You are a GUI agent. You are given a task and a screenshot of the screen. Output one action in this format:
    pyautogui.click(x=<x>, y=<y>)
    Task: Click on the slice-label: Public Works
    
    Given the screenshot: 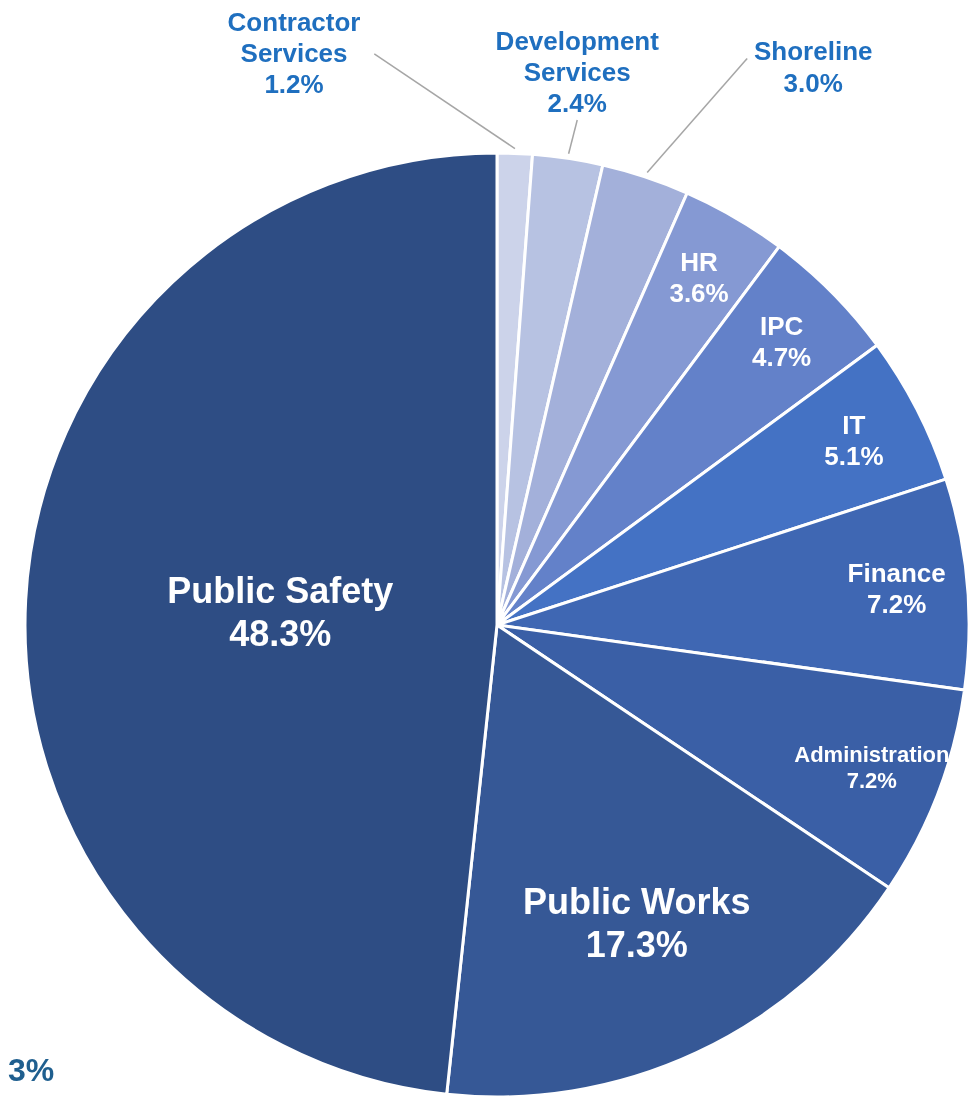 What is the action you would take?
    pyautogui.click(x=637, y=901)
    